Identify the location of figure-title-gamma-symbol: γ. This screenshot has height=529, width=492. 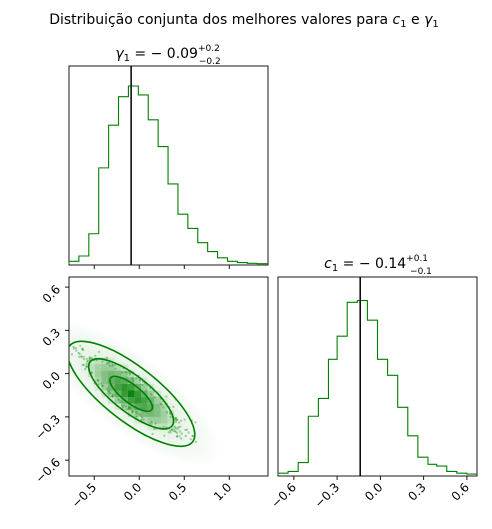
(428, 20).